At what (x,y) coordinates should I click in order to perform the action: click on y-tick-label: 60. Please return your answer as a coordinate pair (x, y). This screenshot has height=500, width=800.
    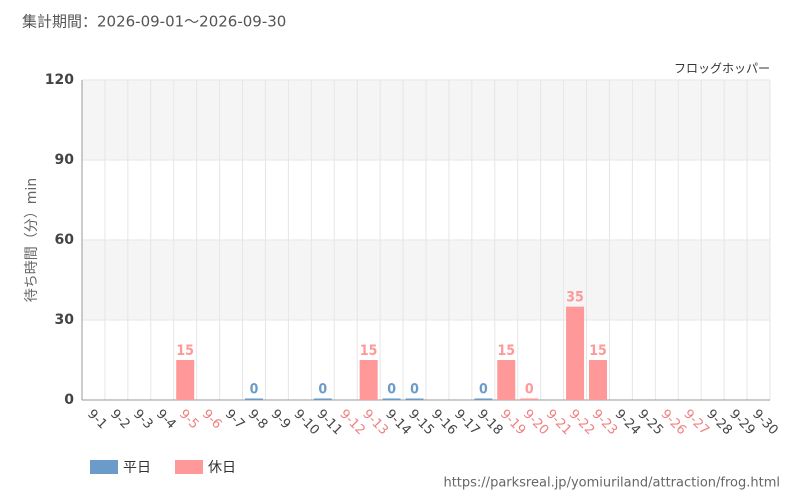
    Looking at the image, I should click on (65, 240).